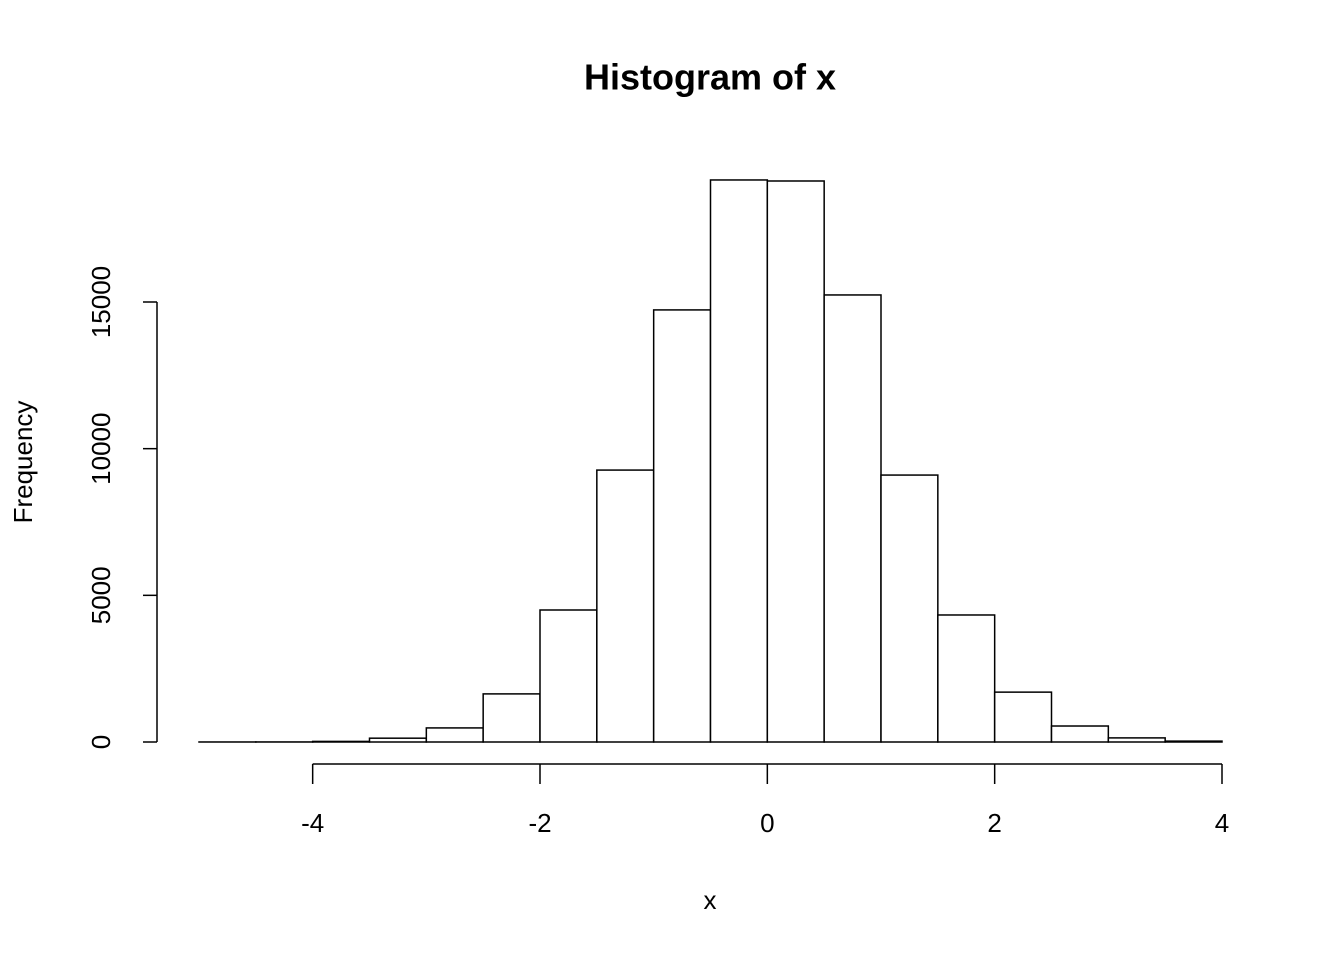 This screenshot has height=960, width=1344. I want to click on x-tick-label: 0, so click(767, 823).